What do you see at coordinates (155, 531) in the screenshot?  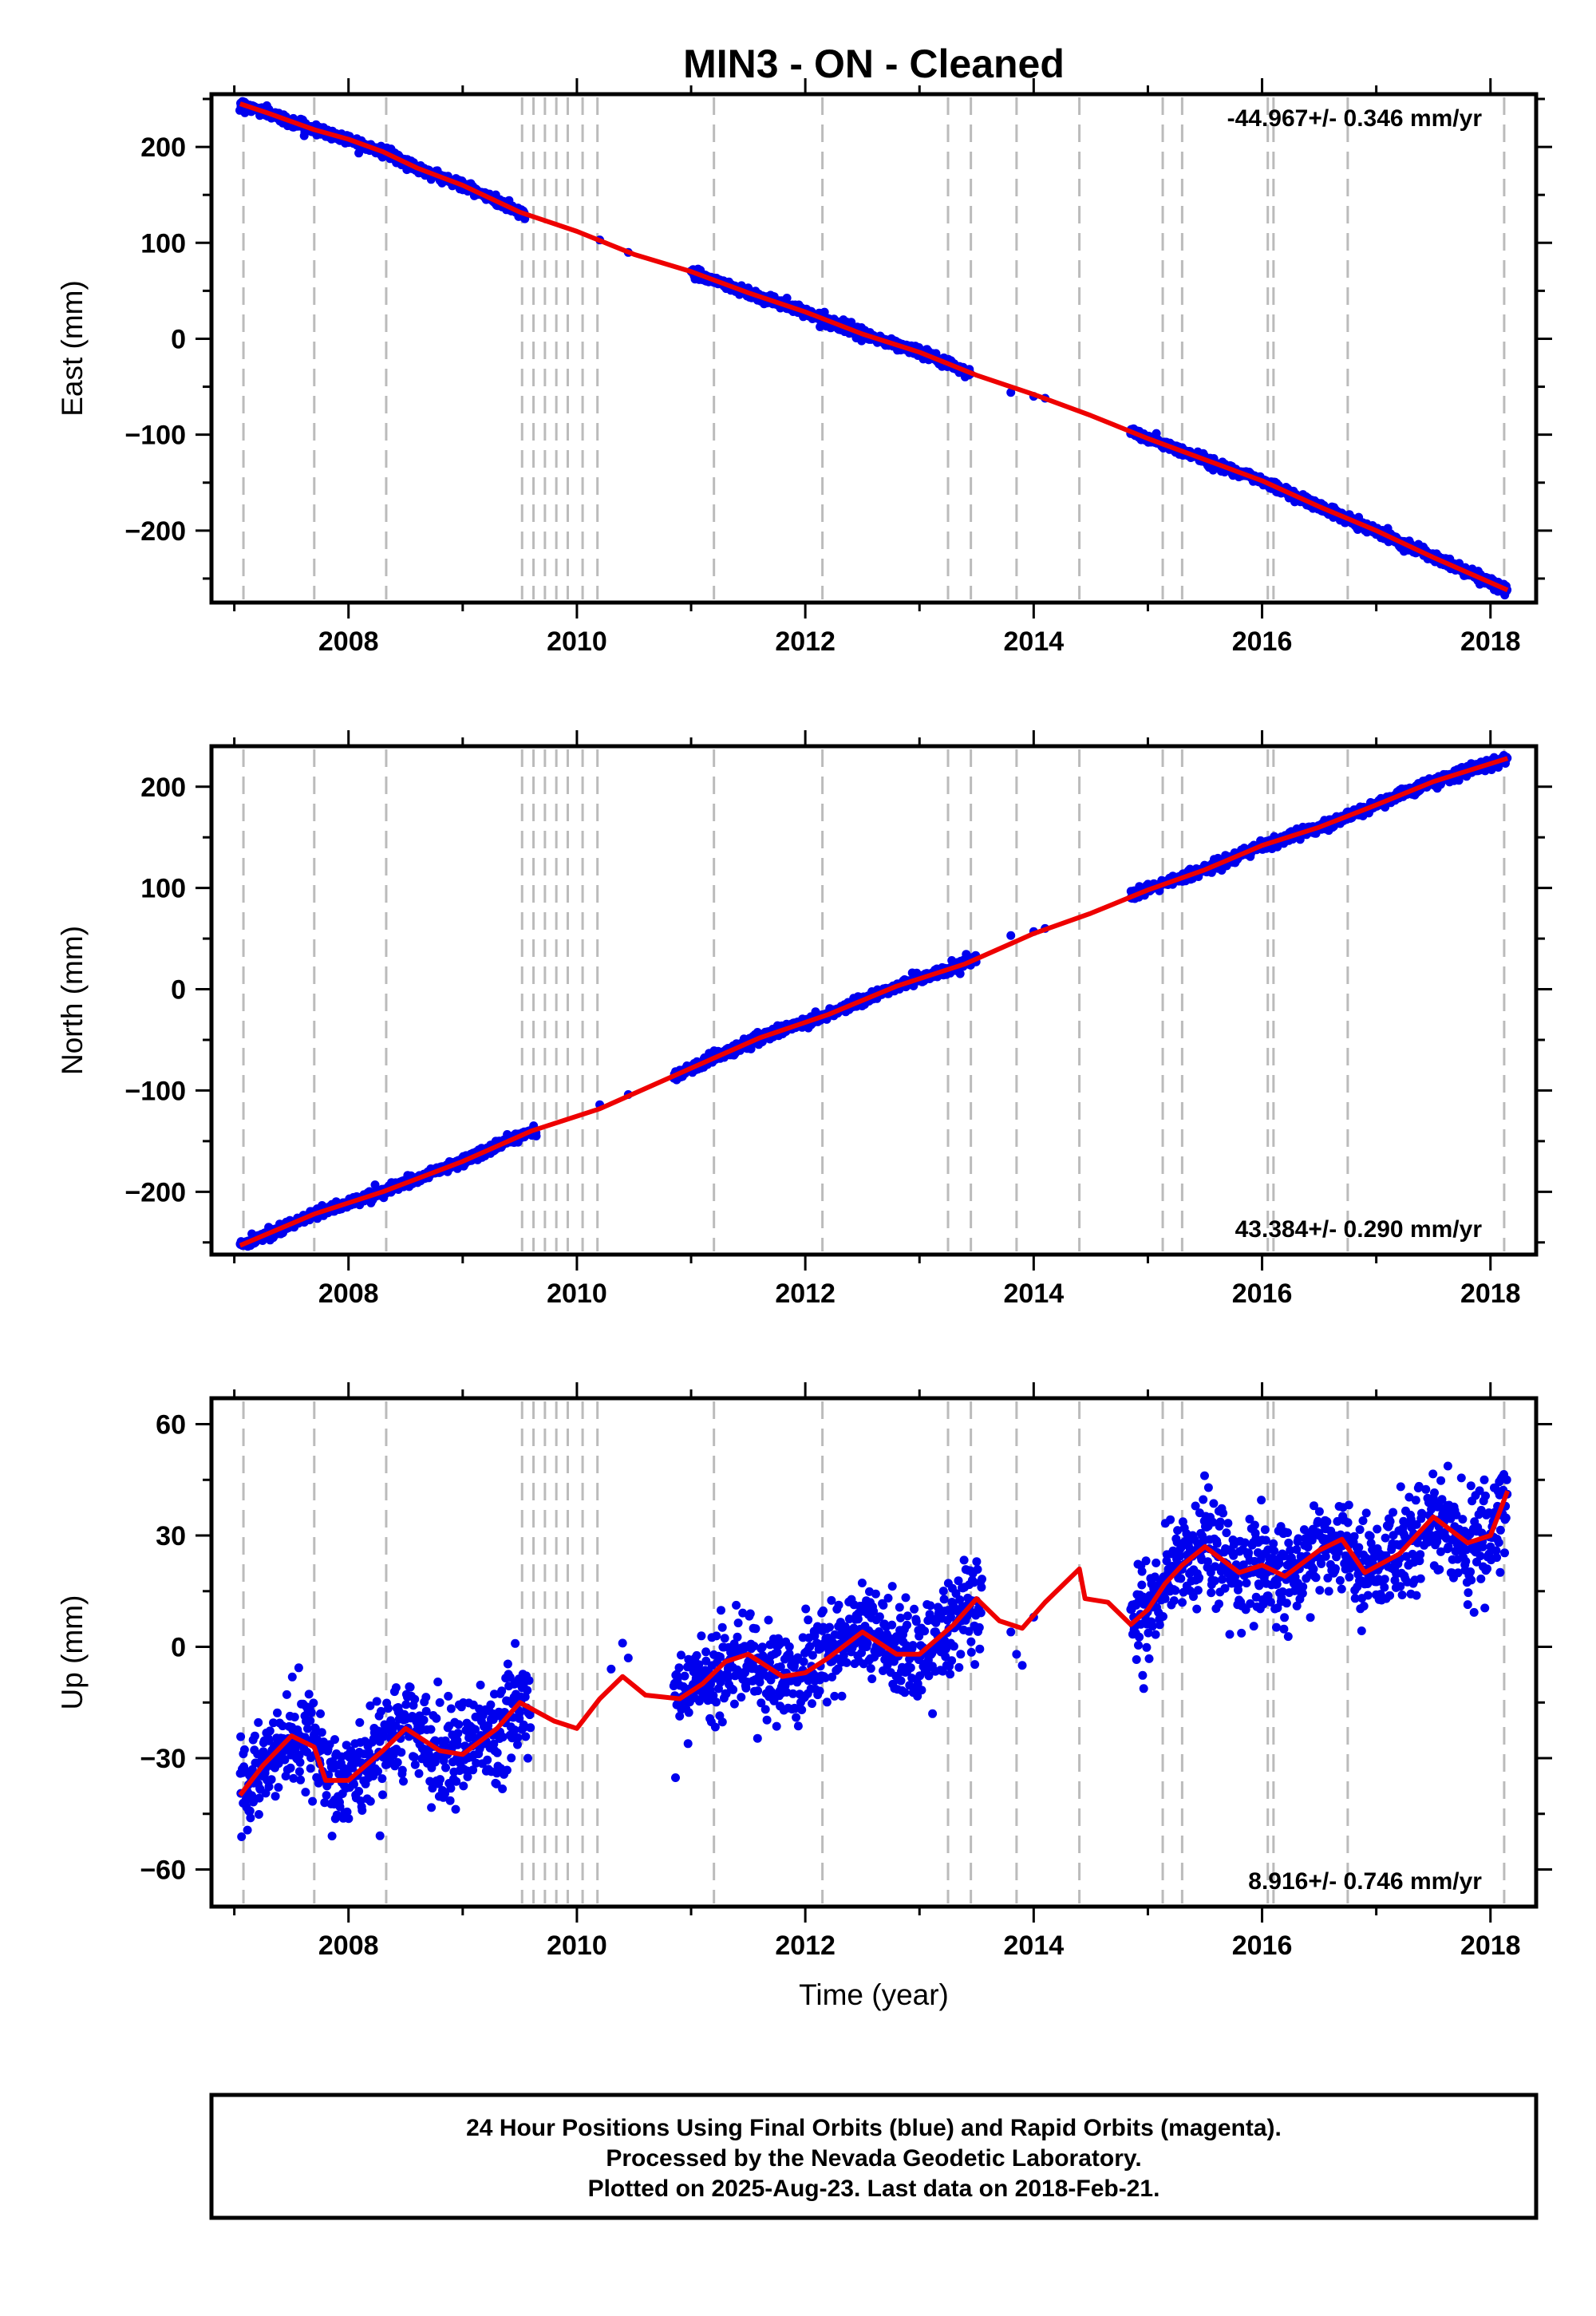 I see `east-y-tick-label: −200` at bounding box center [155, 531].